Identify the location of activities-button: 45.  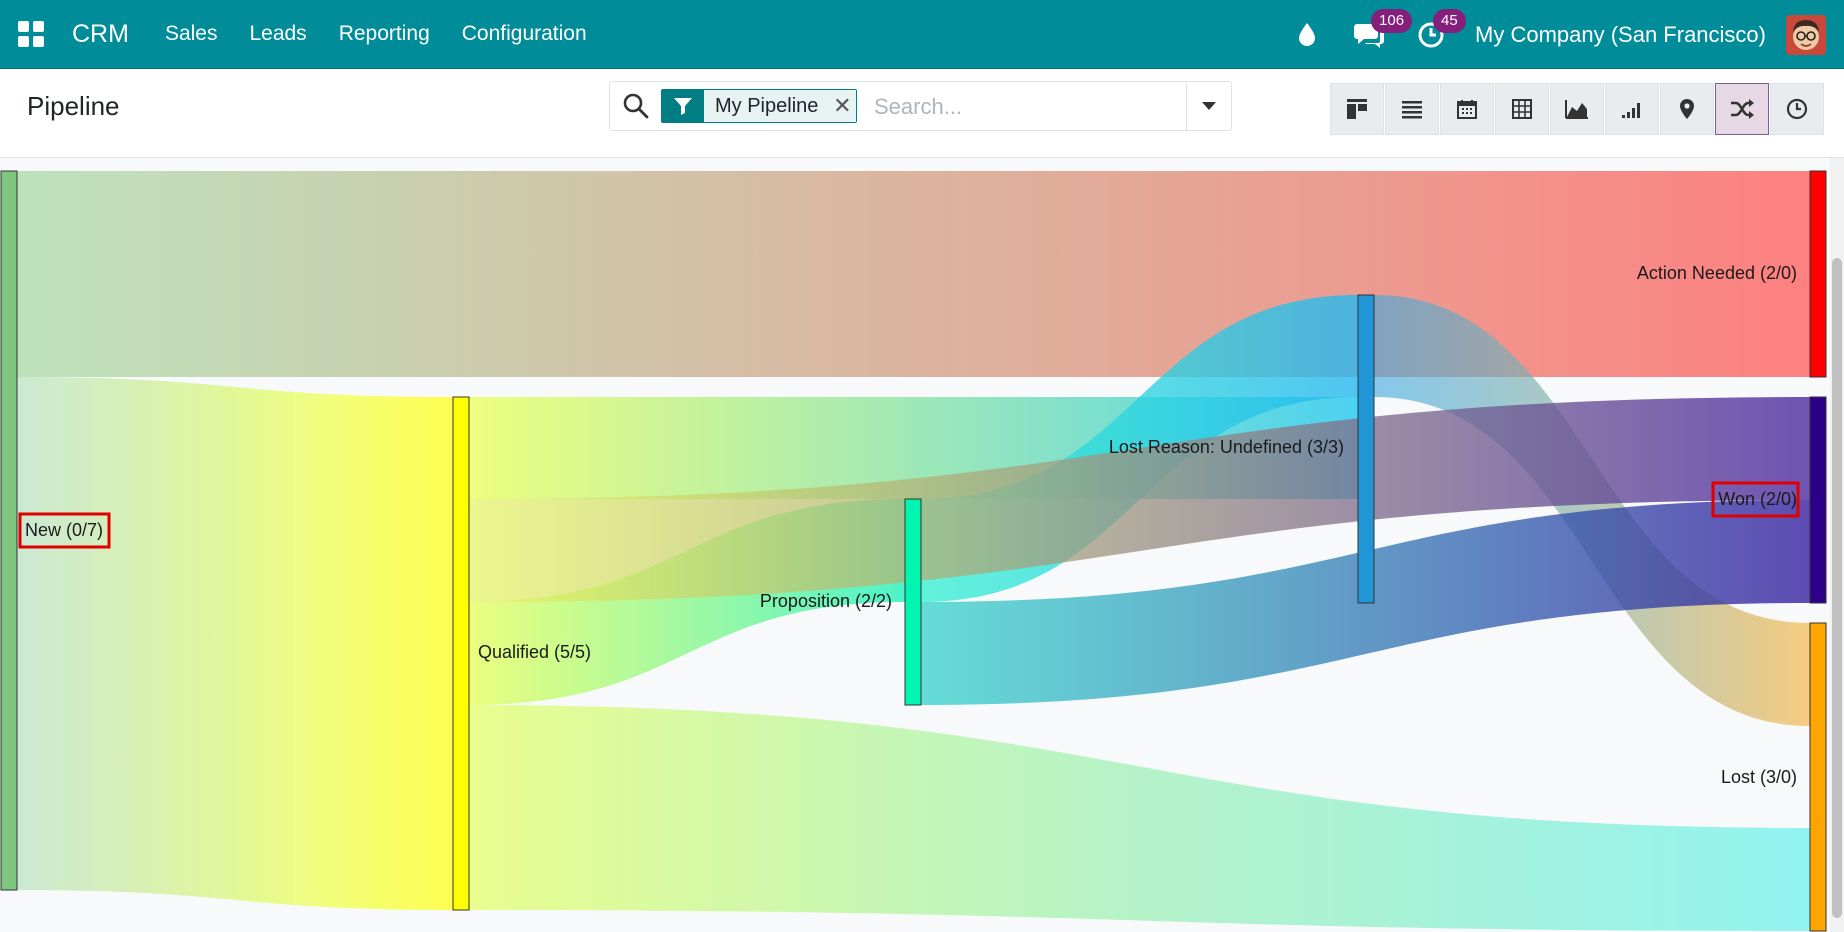
(1439, 30).